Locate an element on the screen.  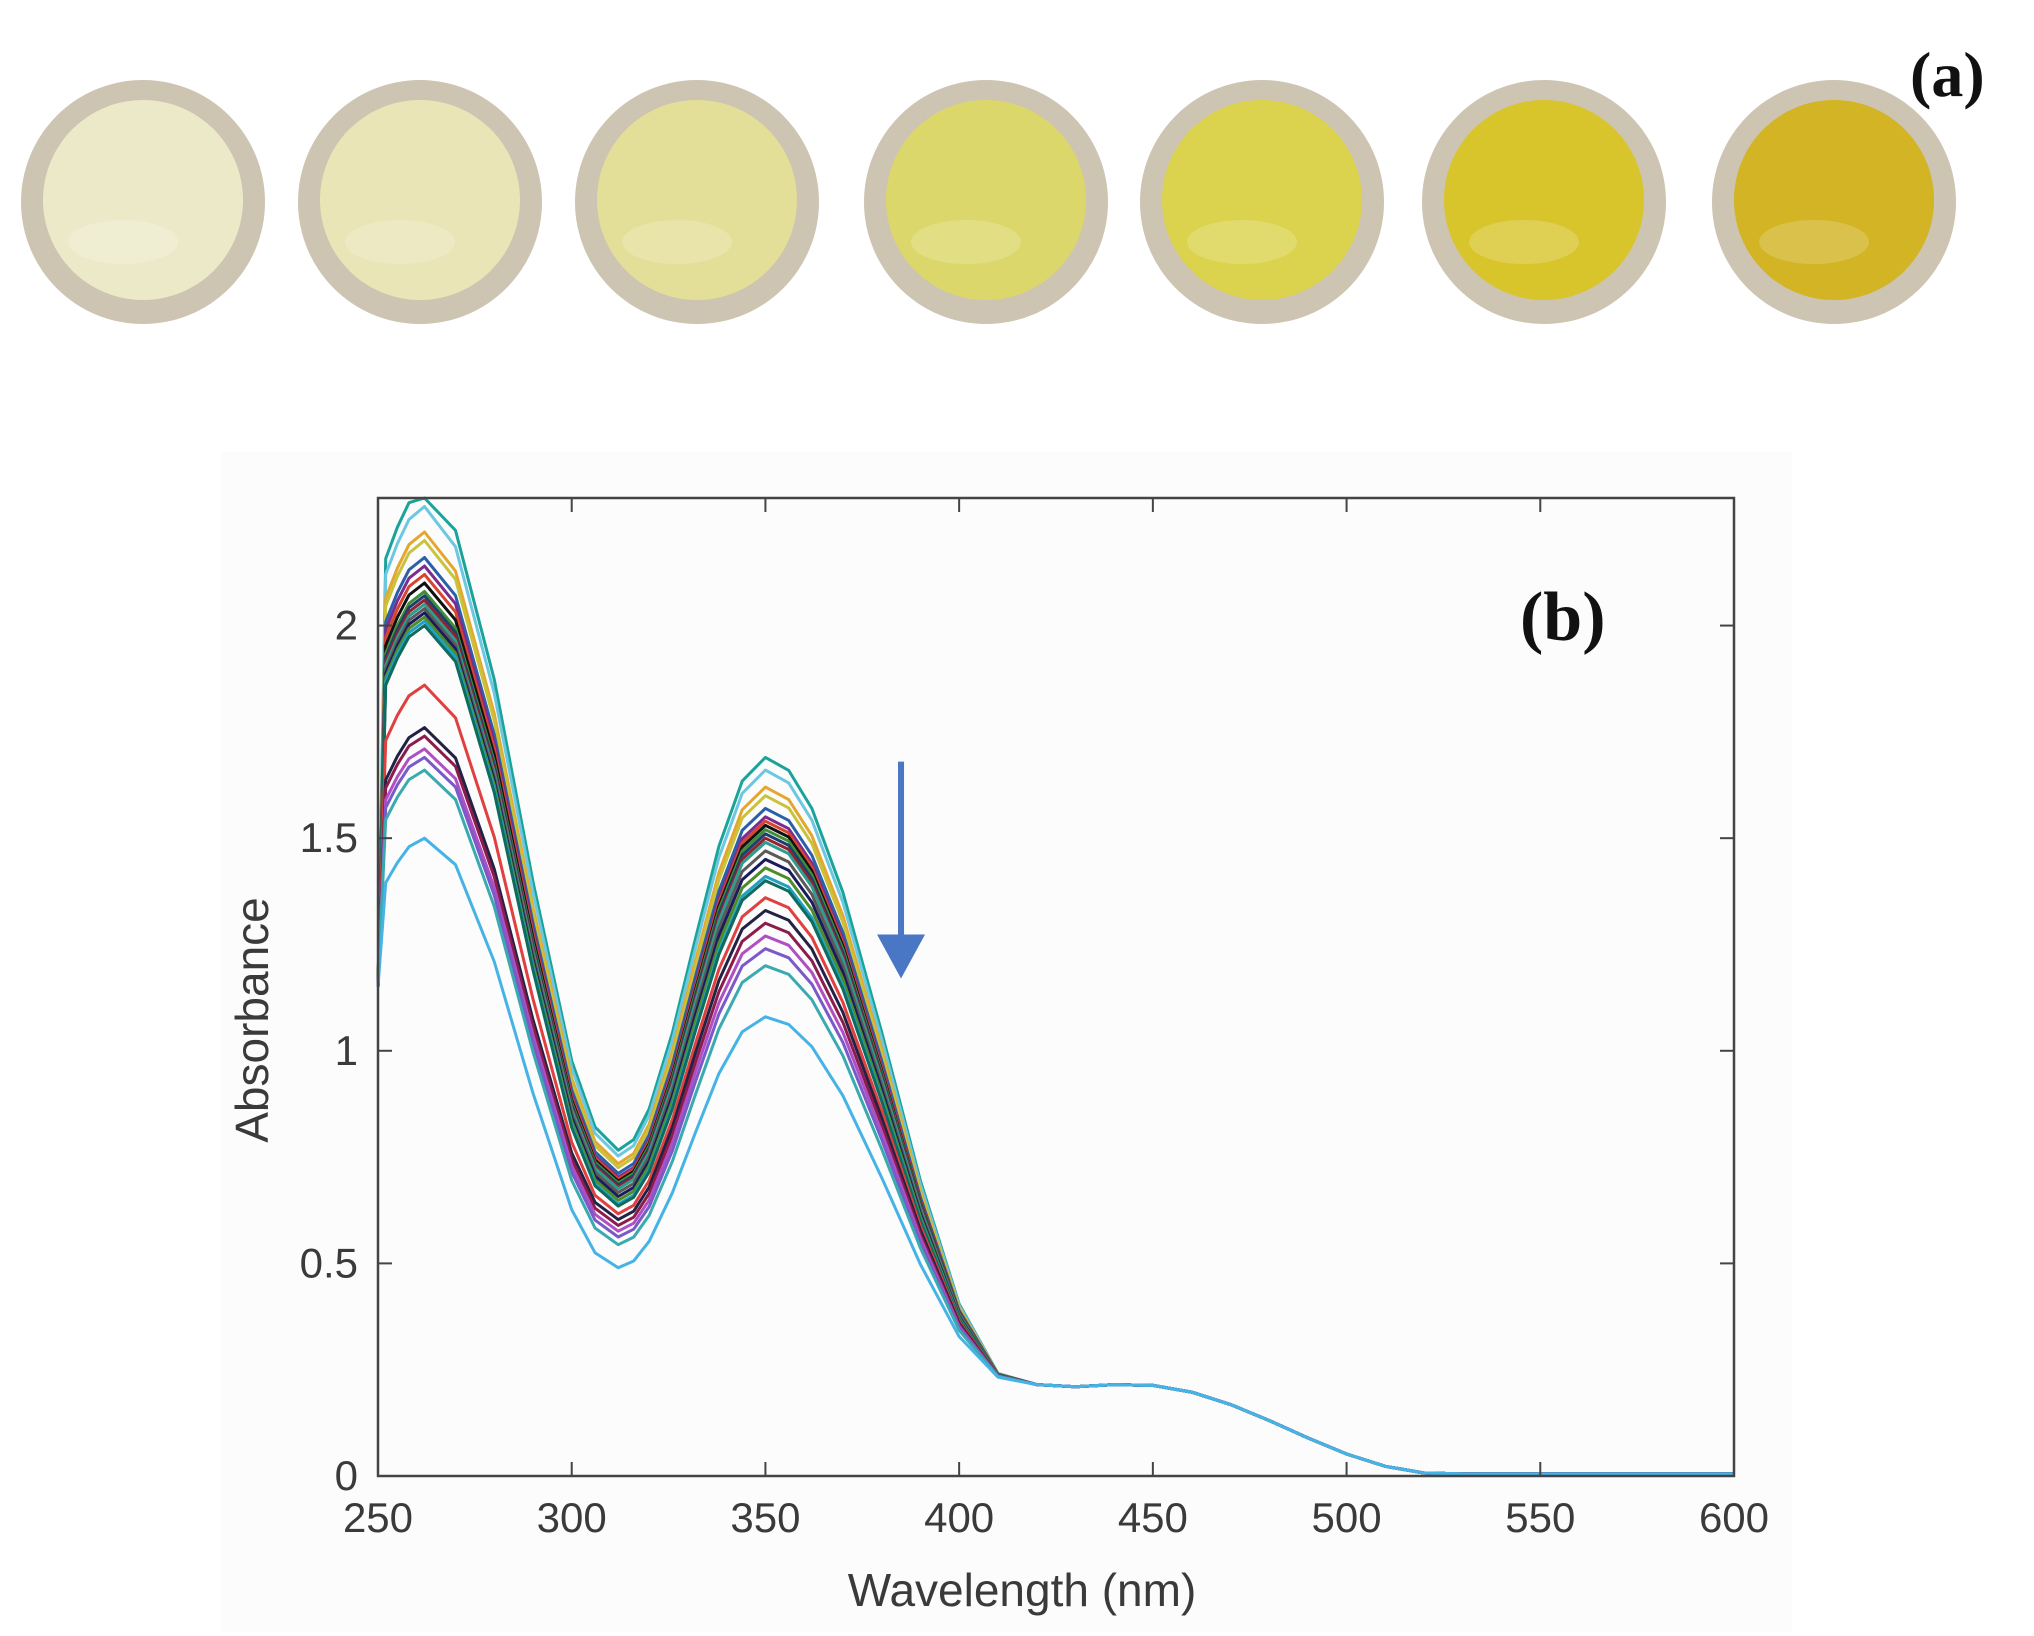
decrease-arrow is located at coordinates (901, 870).